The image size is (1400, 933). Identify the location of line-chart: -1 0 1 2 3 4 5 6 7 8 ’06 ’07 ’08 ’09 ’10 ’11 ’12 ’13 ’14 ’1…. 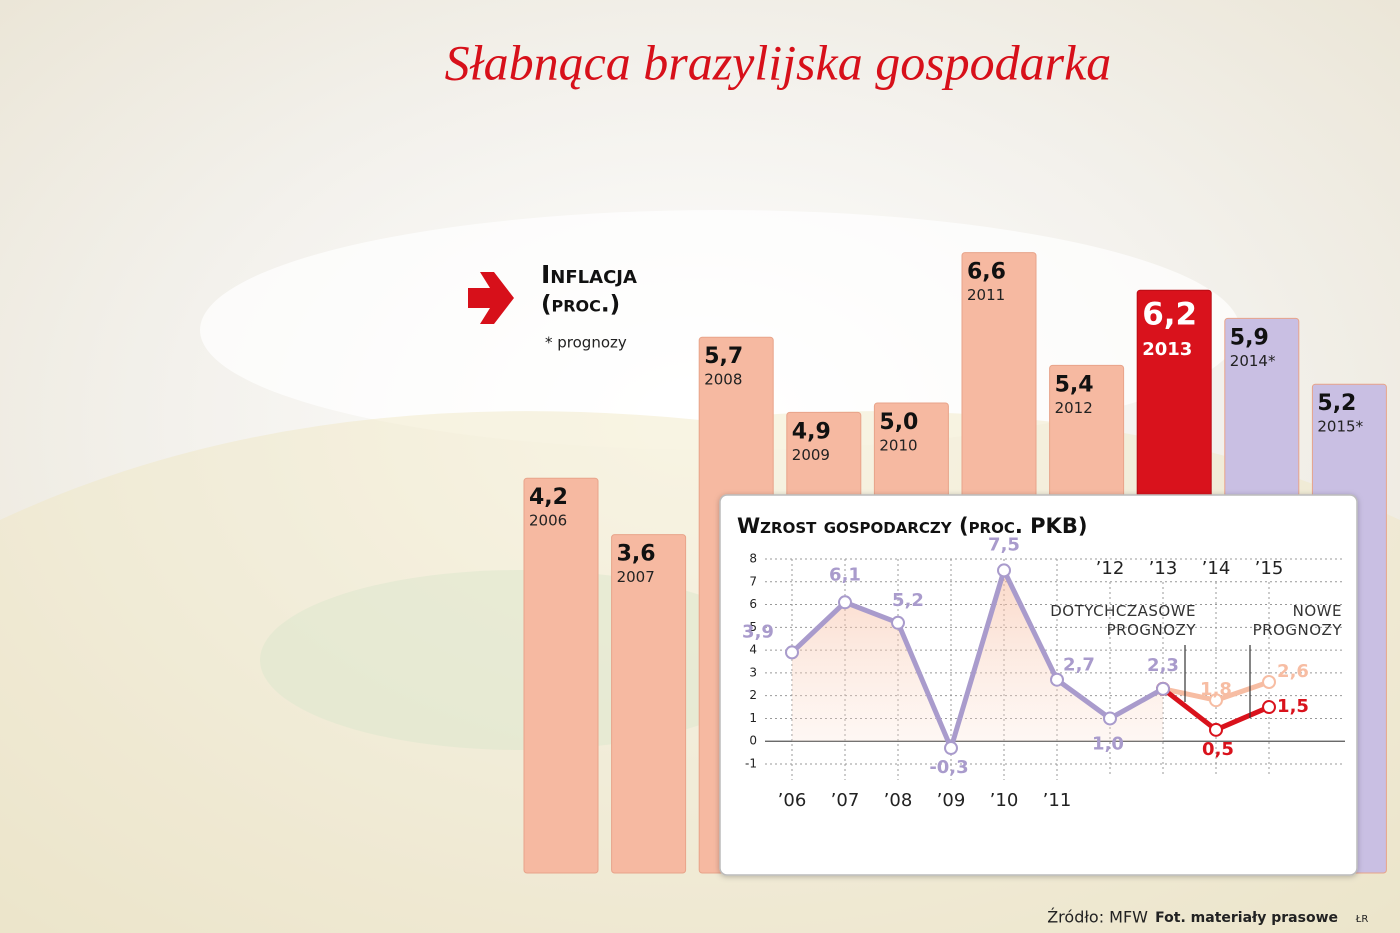
(1043, 672).